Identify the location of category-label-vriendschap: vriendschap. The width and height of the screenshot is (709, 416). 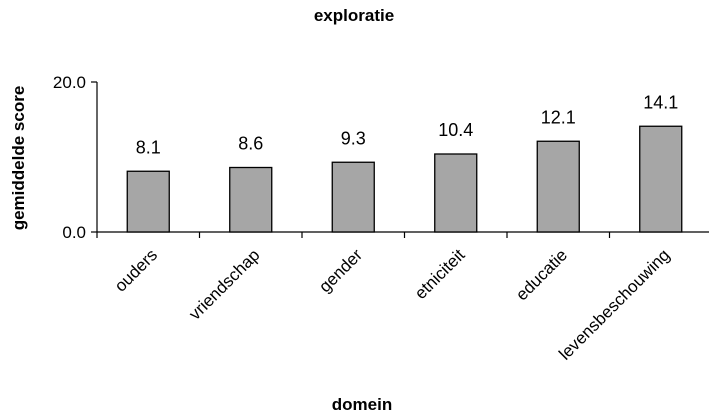
(224, 284).